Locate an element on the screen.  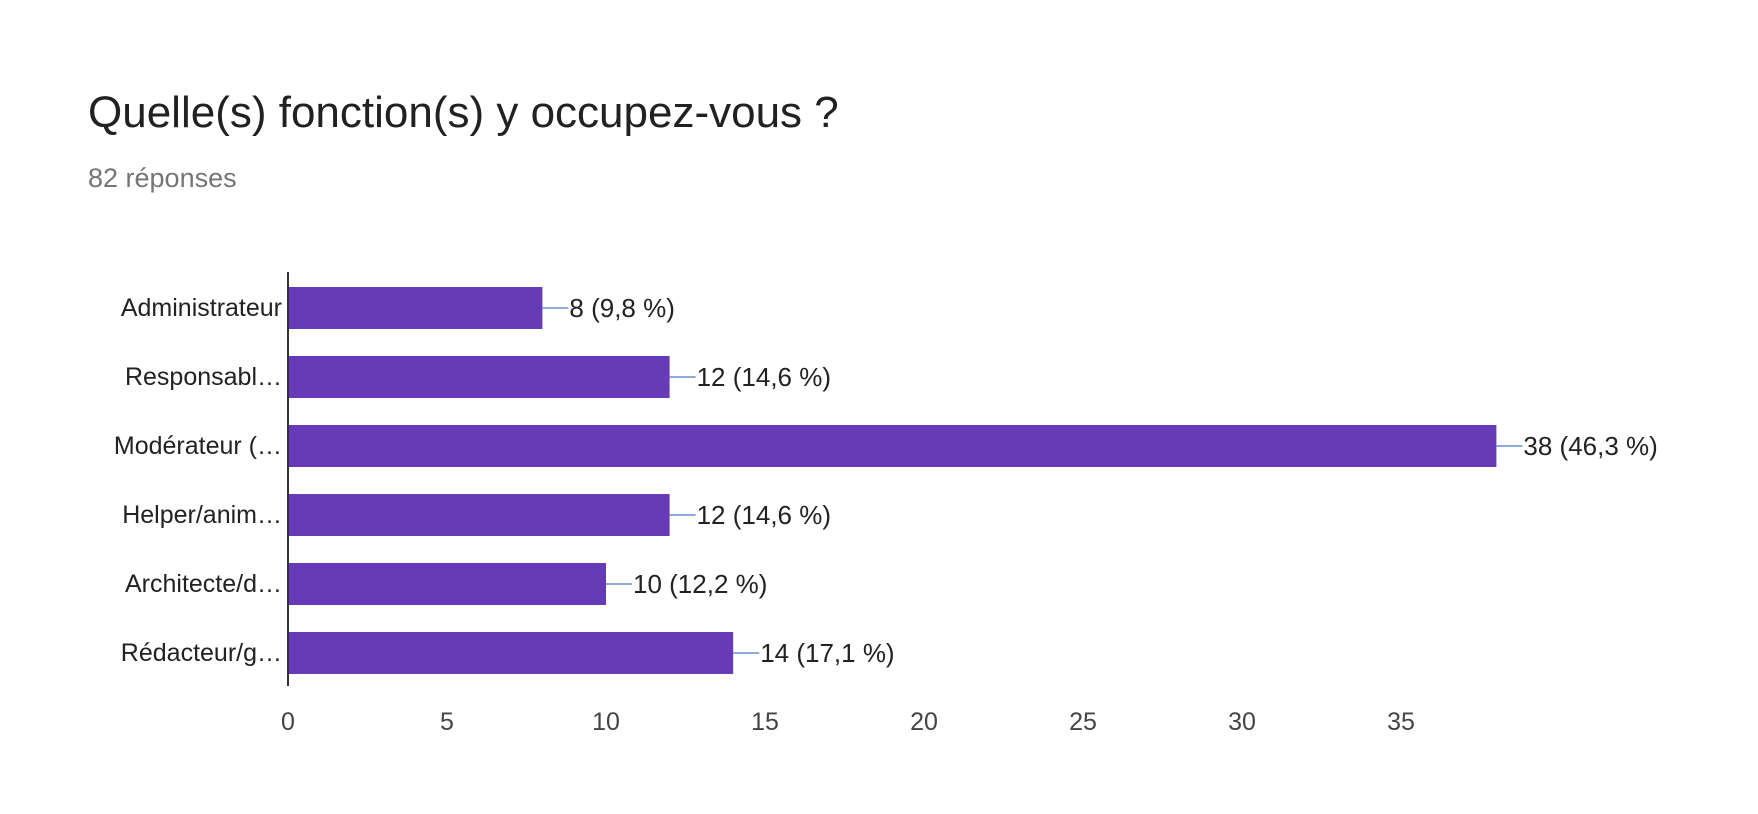
x-tick-label: 25 is located at coordinates (1083, 722).